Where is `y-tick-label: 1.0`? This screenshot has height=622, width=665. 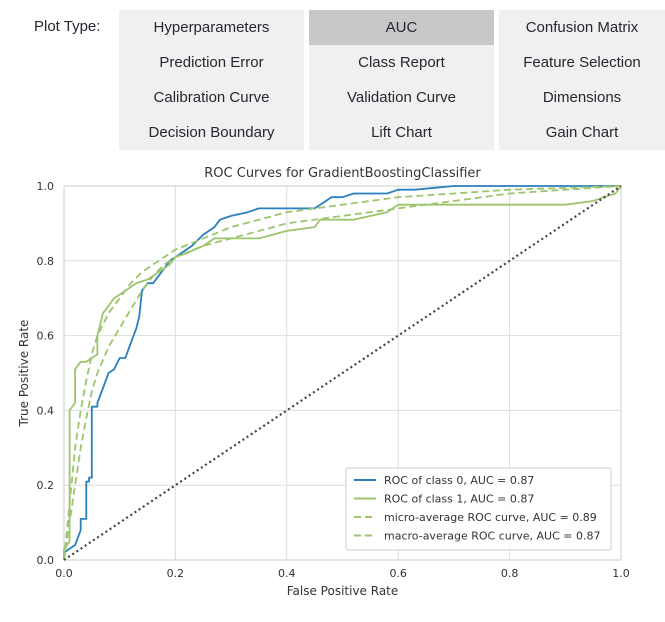
y-tick-label: 1.0 is located at coordinates (46, 186).